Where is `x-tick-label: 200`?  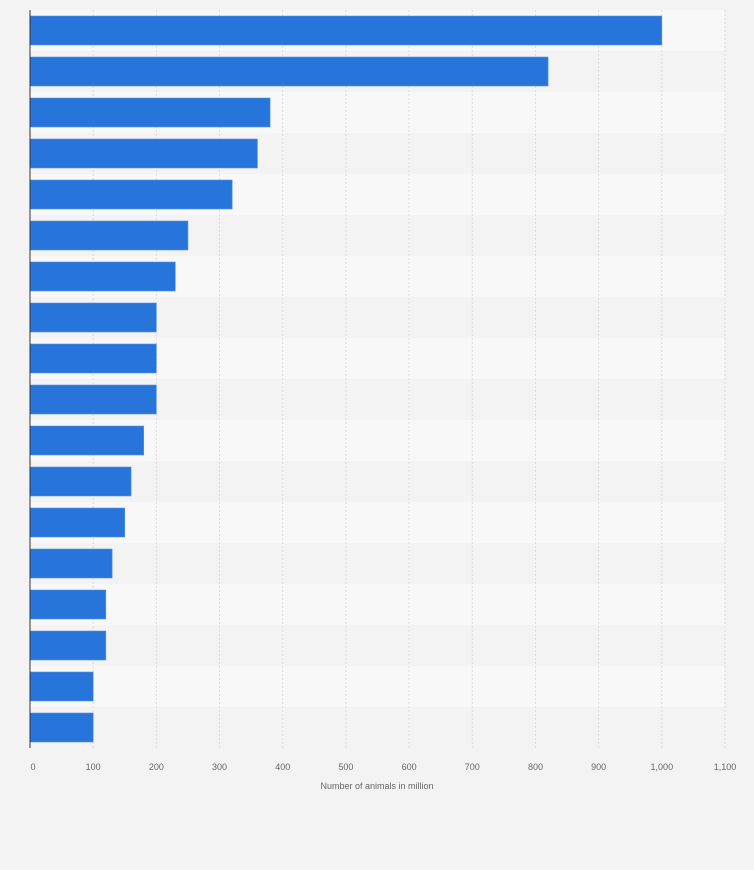 x-tick-label: 200 is located at coordinates (156, 767).